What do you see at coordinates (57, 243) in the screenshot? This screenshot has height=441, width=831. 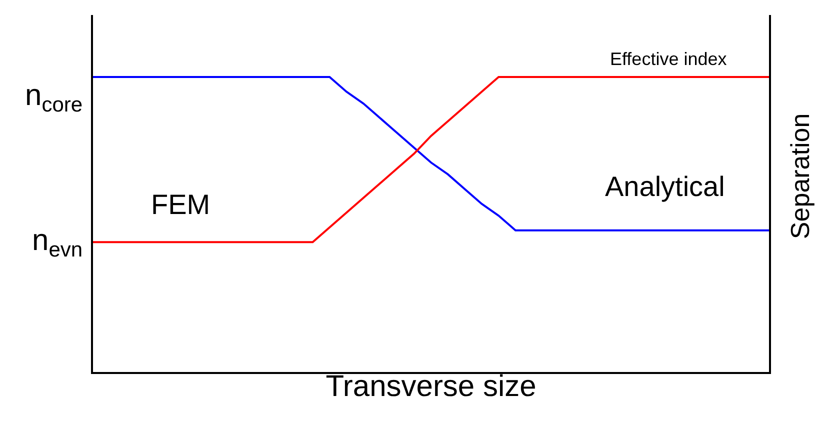 I see `text: n$_{evn}$` at bounding box center [57, 243].